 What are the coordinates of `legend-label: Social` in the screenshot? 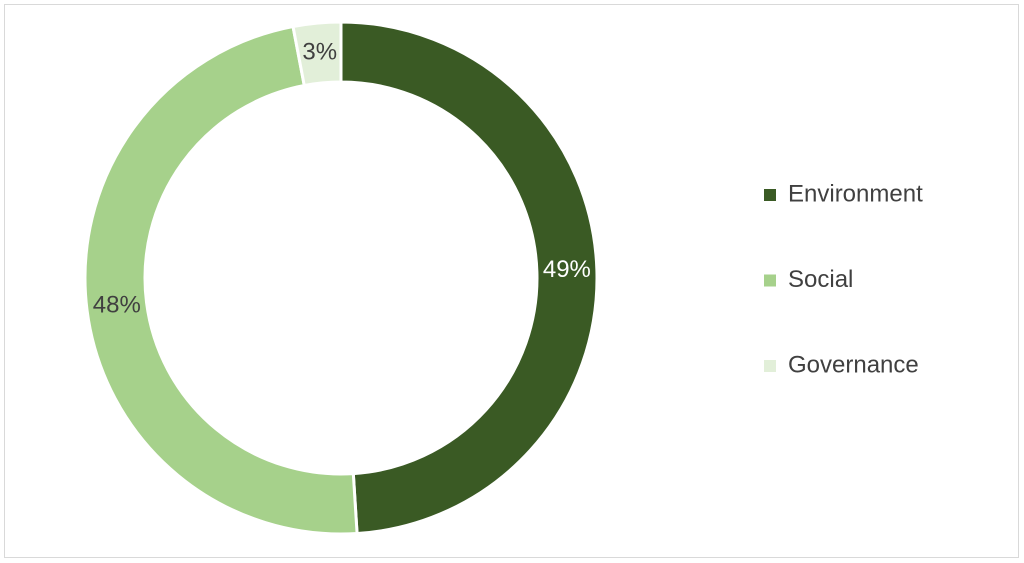 It's located at (820, 279).